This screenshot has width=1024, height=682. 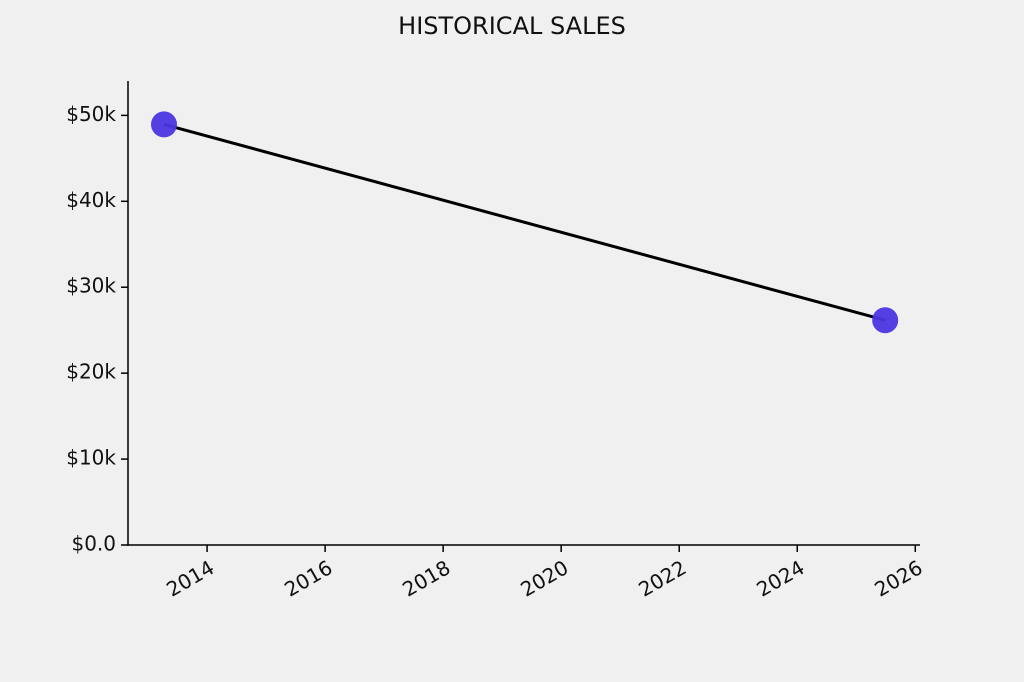 What do you see at coordinates (426, 578) in the screenshot?
I see `x-tick-label: 2018` at bounding box center [426, 578].